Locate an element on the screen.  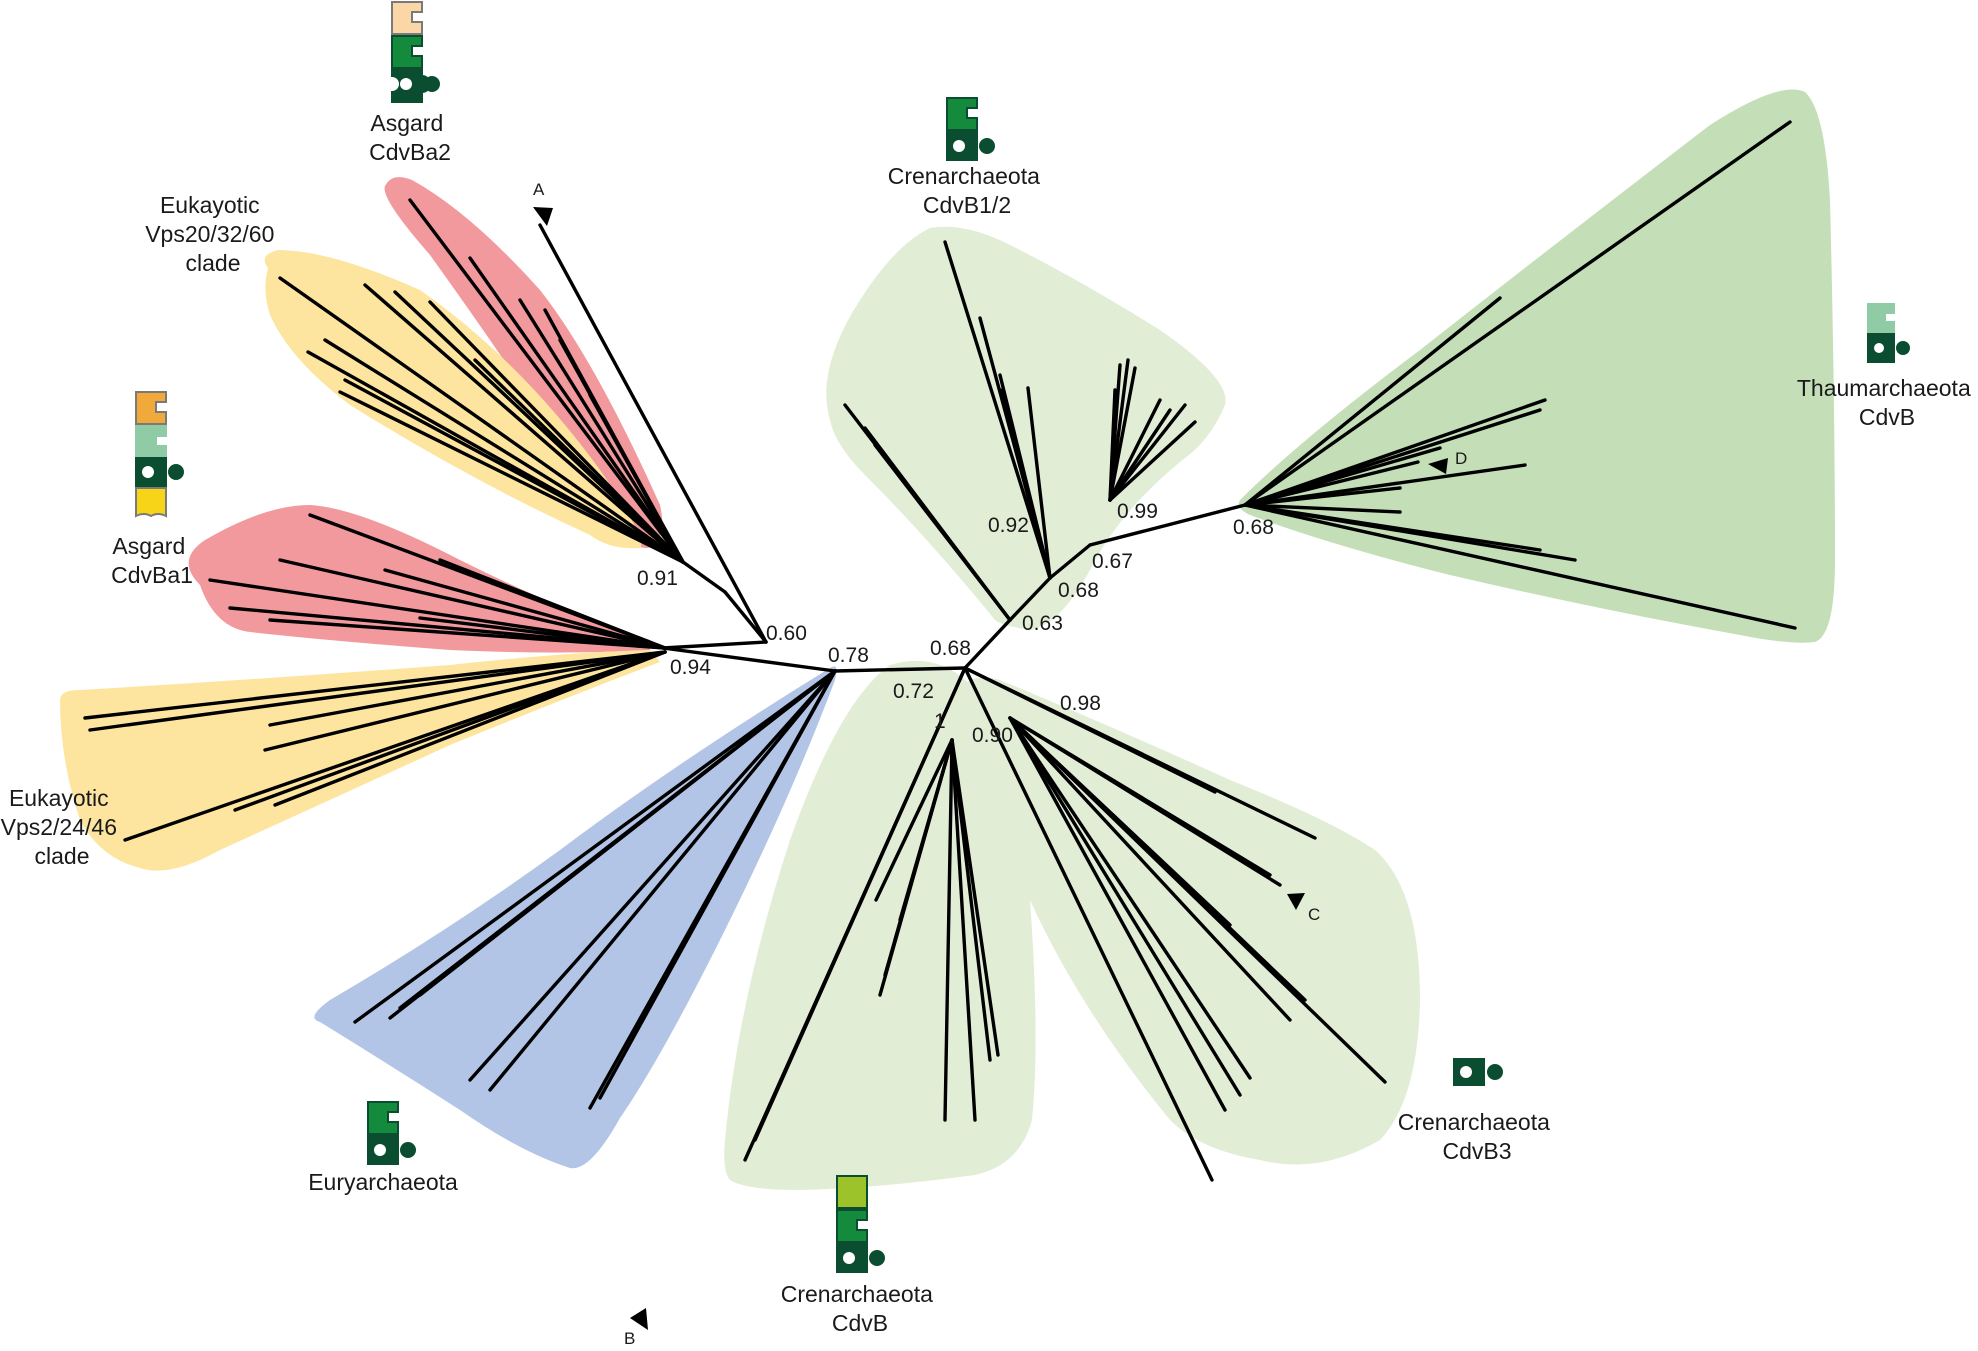
domain-icon-thaumarchaeota-cdvb is located at coordinates (1888, 333).